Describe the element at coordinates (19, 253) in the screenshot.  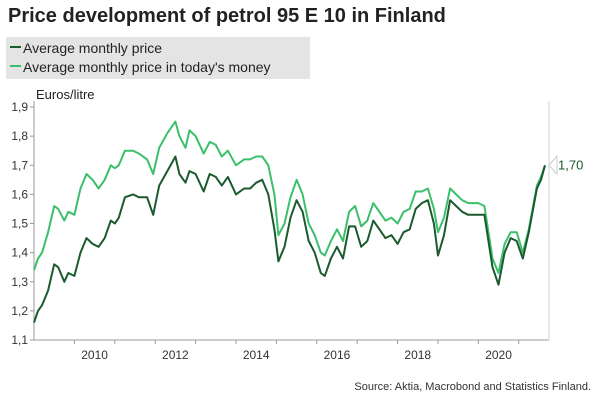
I see `y-tick-label: 1,4` at that location.